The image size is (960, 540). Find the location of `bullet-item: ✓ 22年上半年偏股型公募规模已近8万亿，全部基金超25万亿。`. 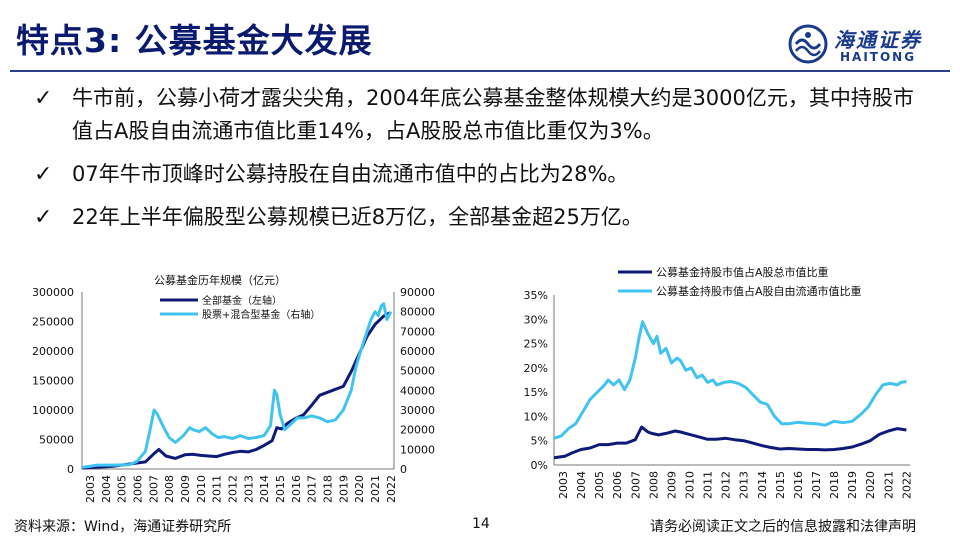

bullet-item: ✓ 22年上半年偏股型公募规模已近8万亿，全部基金超25万亿。 is located at coordinates (484, 217).